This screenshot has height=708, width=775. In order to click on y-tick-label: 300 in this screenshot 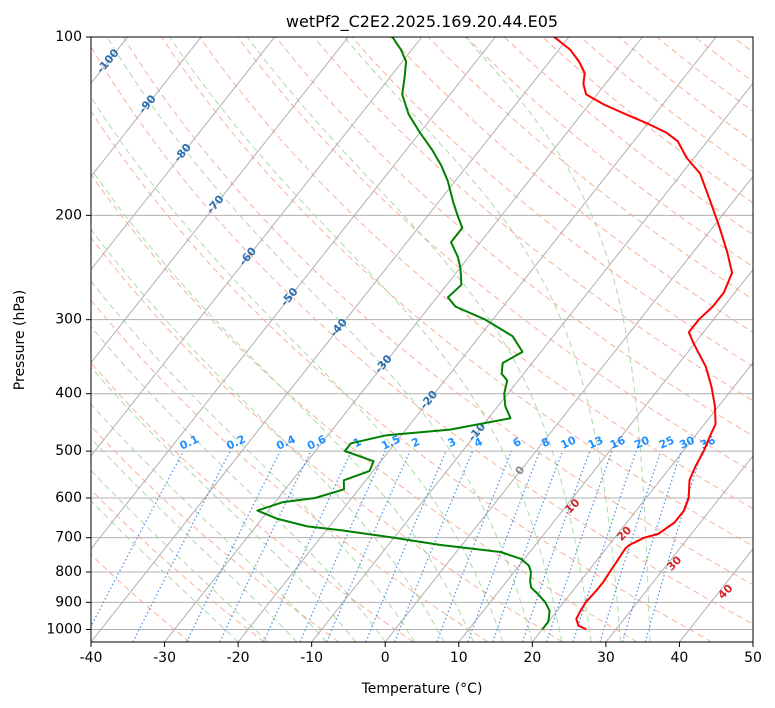, I will do `click(68, 320)`.